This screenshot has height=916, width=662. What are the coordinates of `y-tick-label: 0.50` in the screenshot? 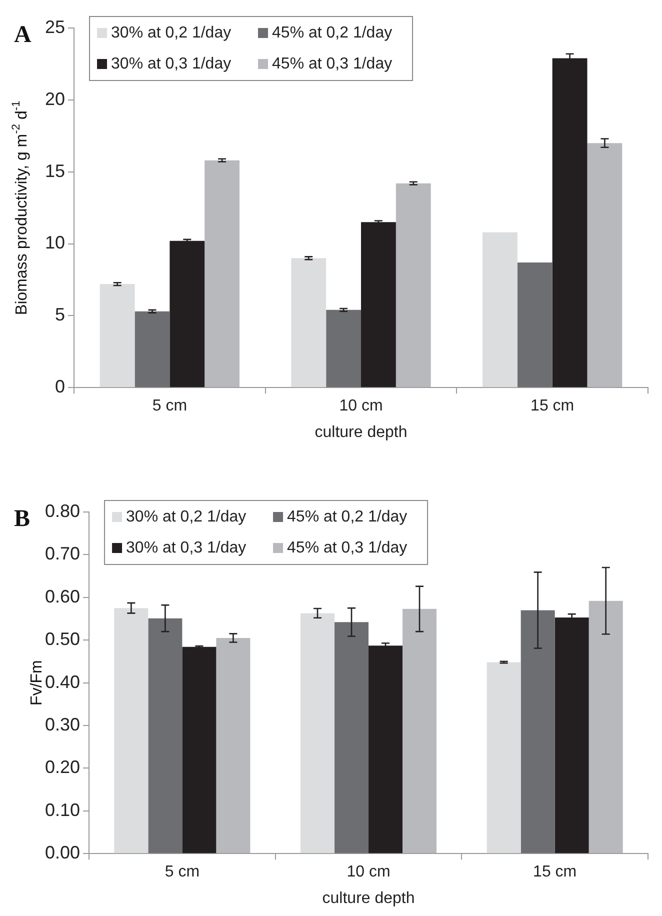 It's located at (62, 639).